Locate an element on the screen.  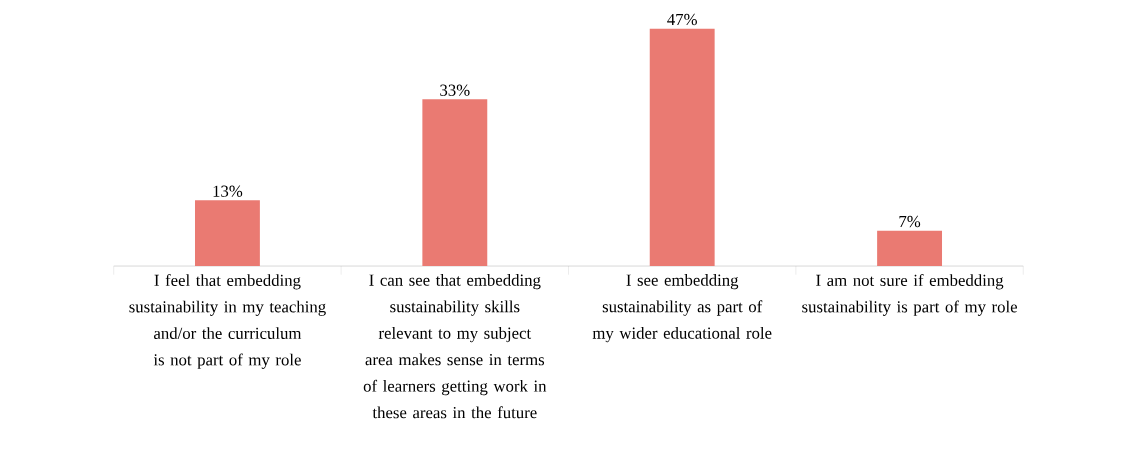
x-tick-label: I am not sure if embedding sustainability is part of my role is located at coordinates (910, 295).